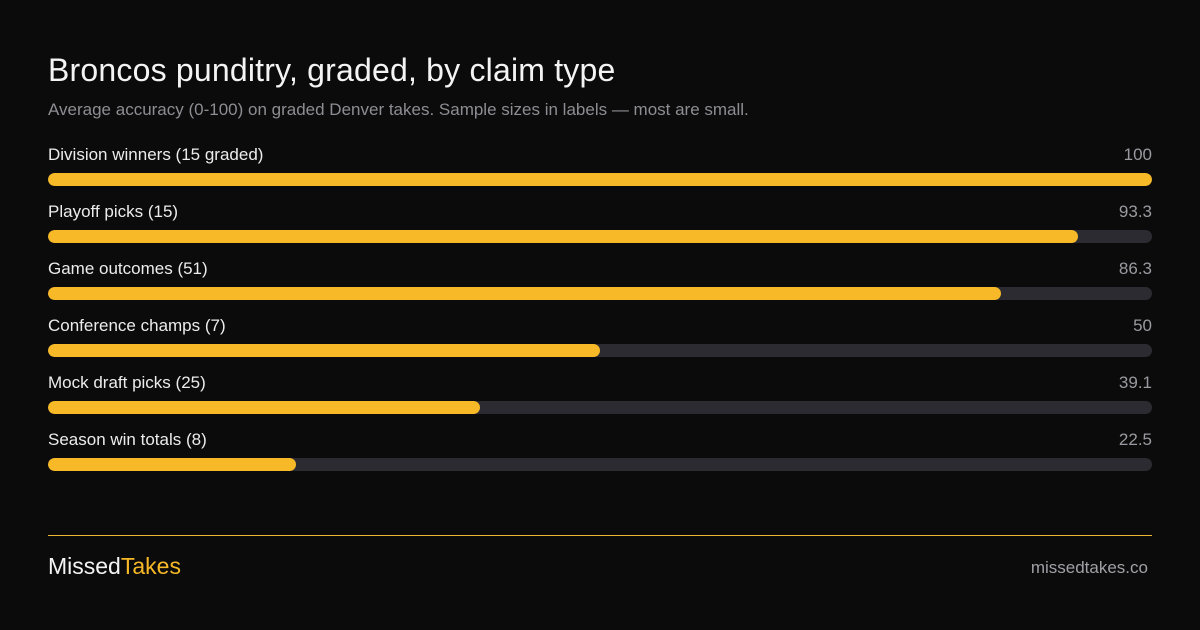 The height and width of the screenshot is (630, 1200). I want to click on chart-title: Broncos punditry, graded, by claim type, so click(332, 70).